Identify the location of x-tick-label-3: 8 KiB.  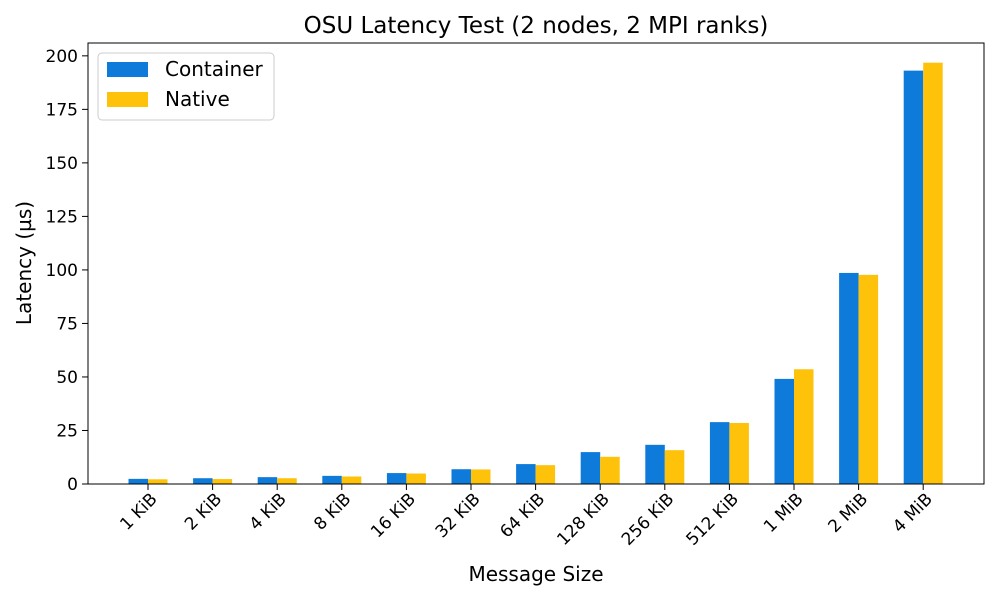
(332, 511).